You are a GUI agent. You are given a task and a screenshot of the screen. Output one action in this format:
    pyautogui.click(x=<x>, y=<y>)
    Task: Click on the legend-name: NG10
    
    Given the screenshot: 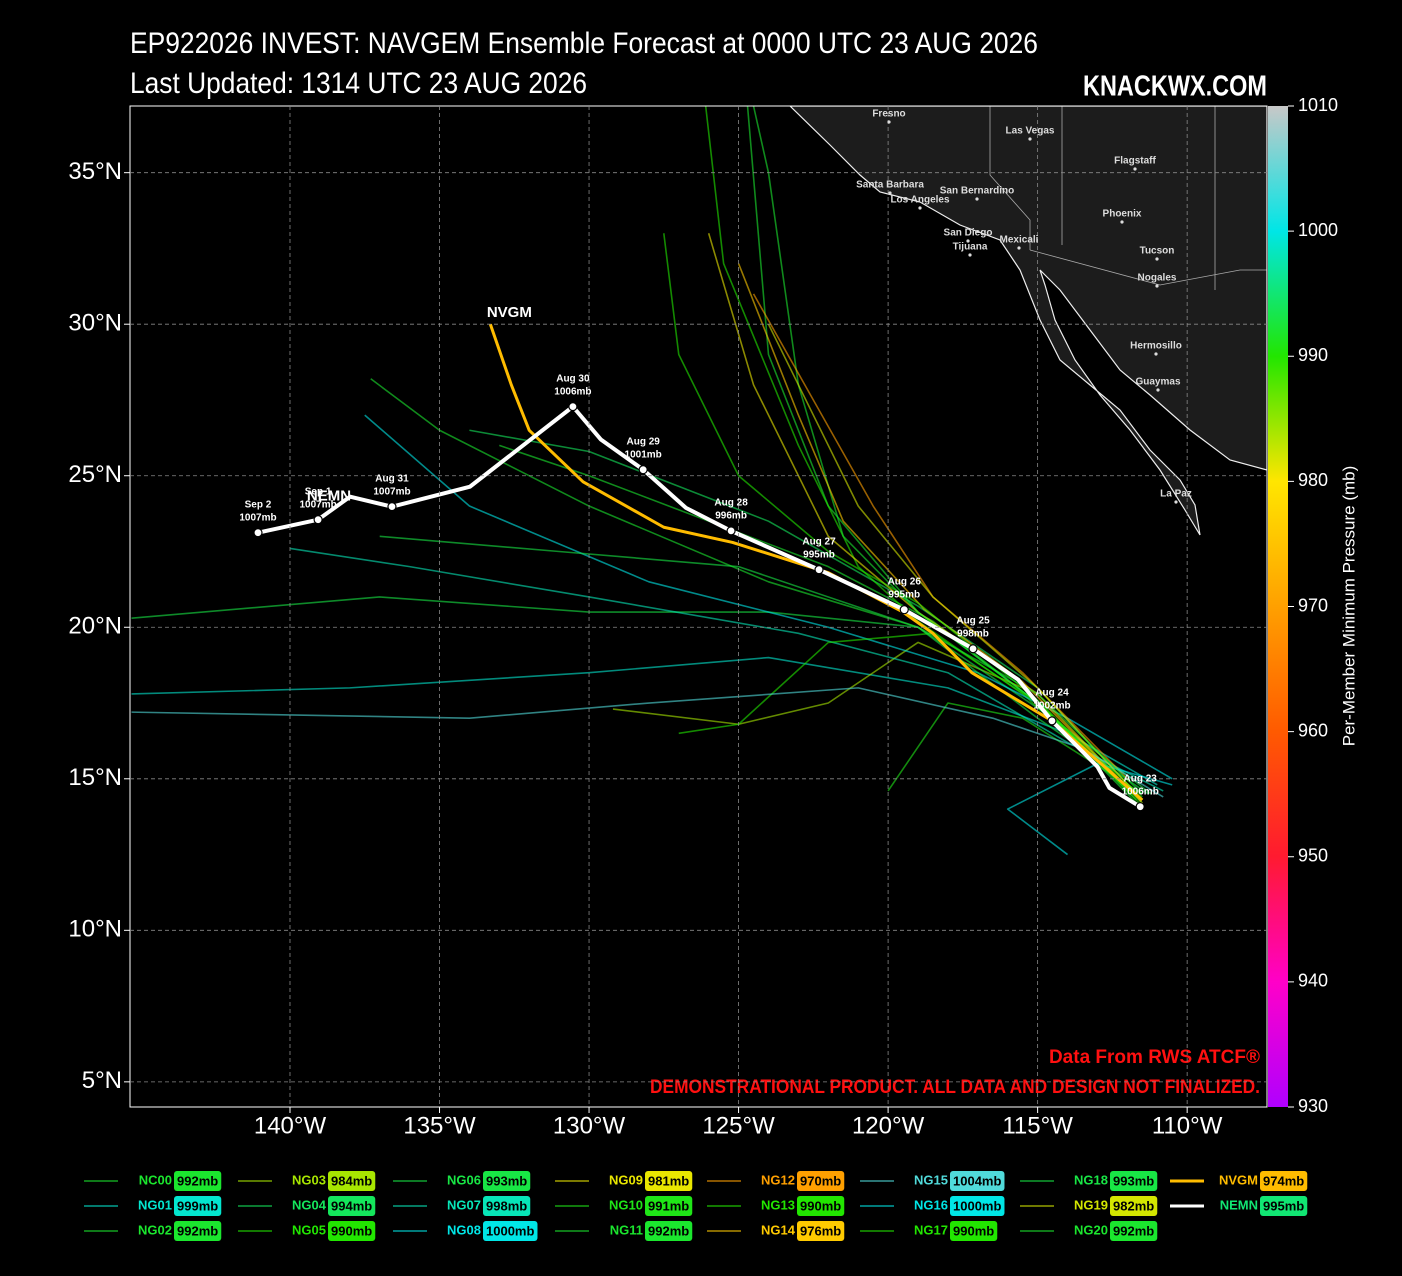 What is the action you would take?
    pyautogui.click(x=626, y=1204)
    